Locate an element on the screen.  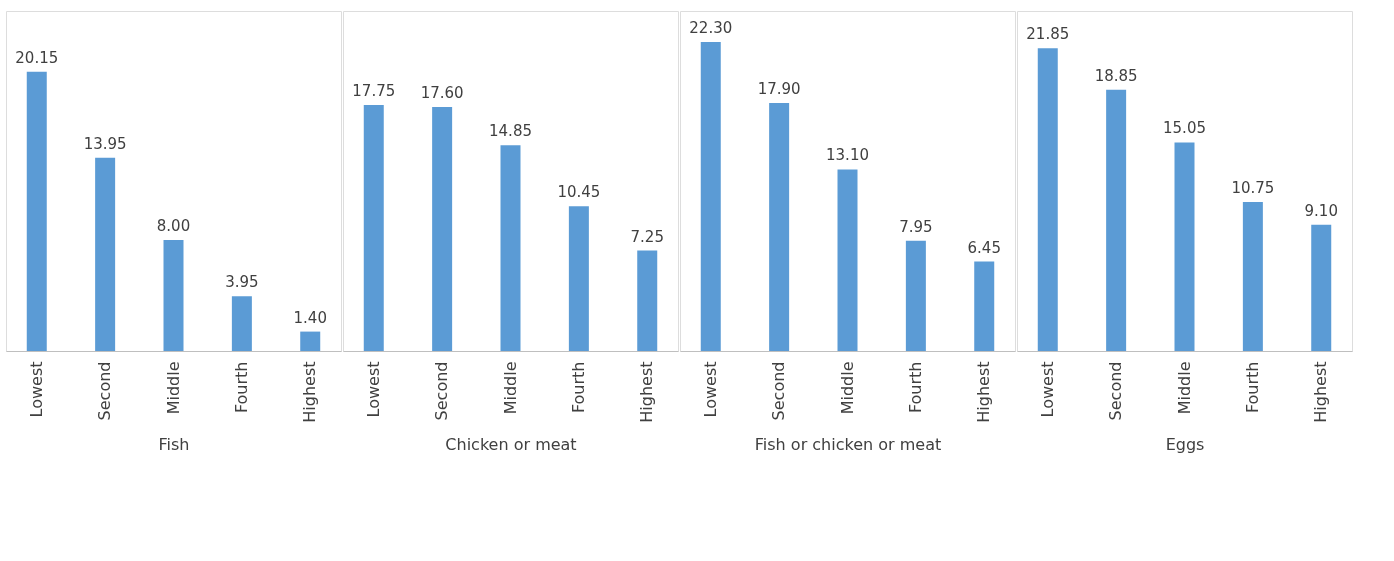
x-axis-title: Fish or chicken or meat is located at coordinates (848, 444).